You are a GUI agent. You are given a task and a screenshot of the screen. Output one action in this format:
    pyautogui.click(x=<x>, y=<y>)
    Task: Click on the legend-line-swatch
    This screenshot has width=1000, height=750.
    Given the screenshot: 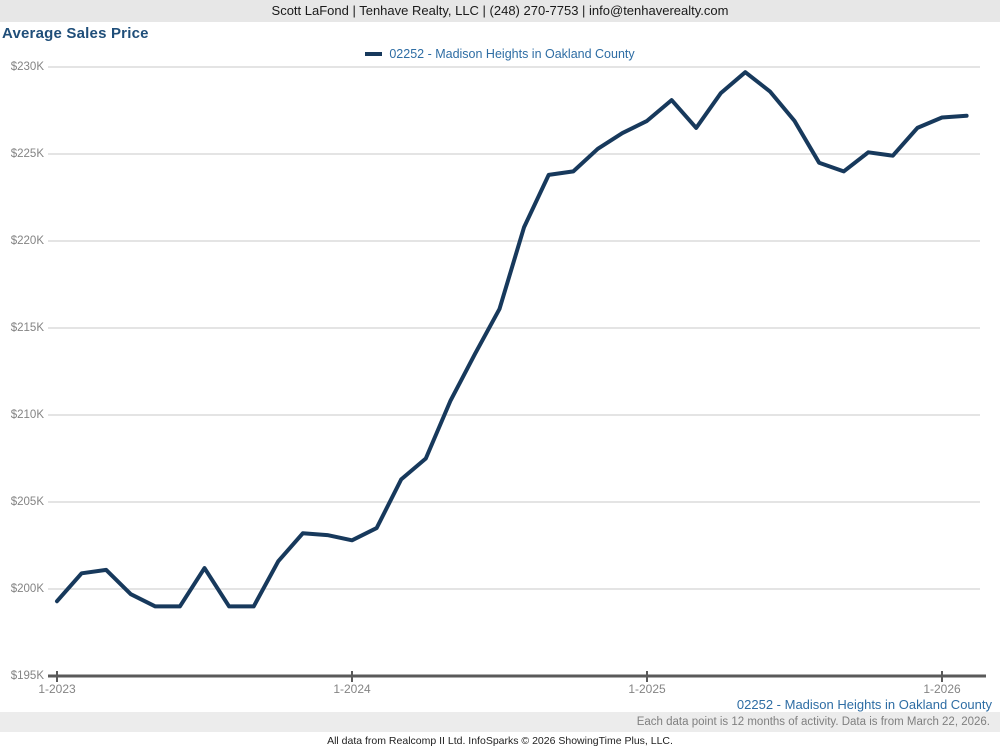 What is the action you would take?
    pyautogui.click(x=374, y=54)
    